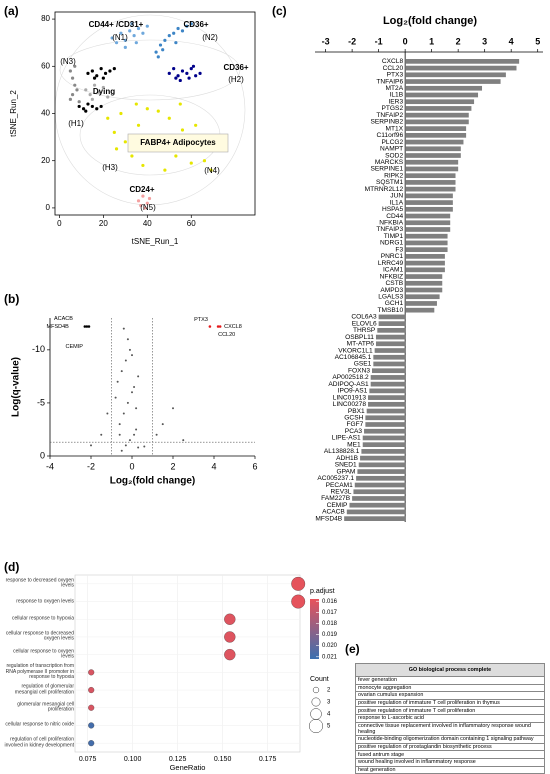 The image size is (550, 774). Describe the element at coordinates (39, 583) in the screenshot. I see `term-label: response to decreased oxygen levels` at that location.